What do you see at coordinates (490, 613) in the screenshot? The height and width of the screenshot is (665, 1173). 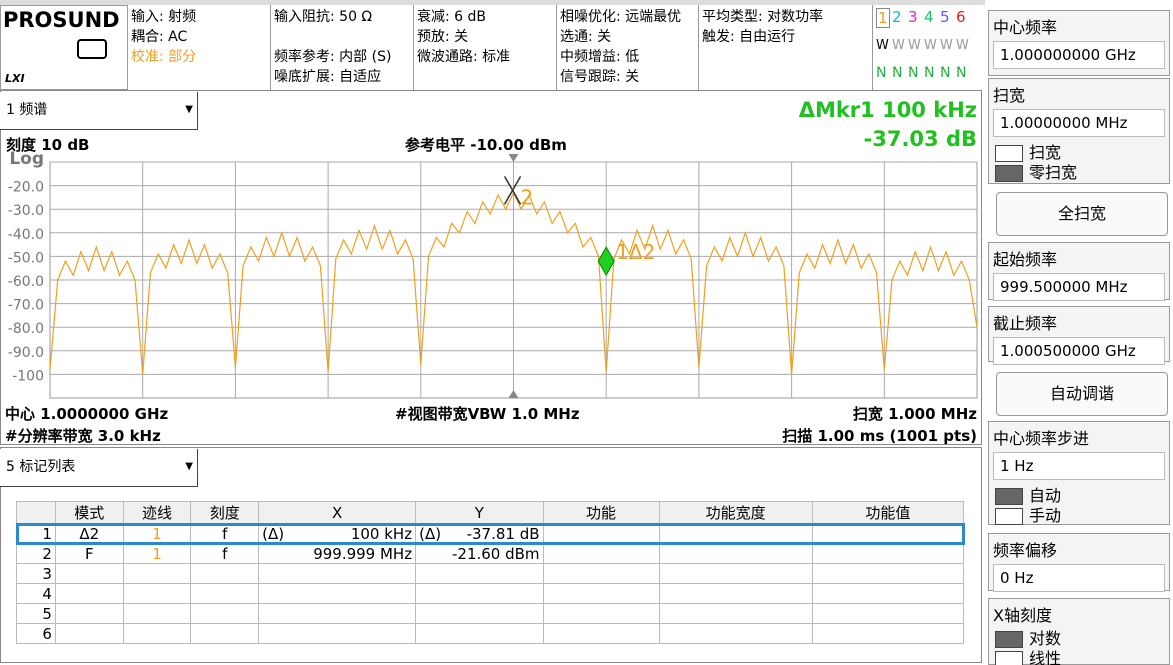 I see `table-row: 5` at bounding box center [490, 613].